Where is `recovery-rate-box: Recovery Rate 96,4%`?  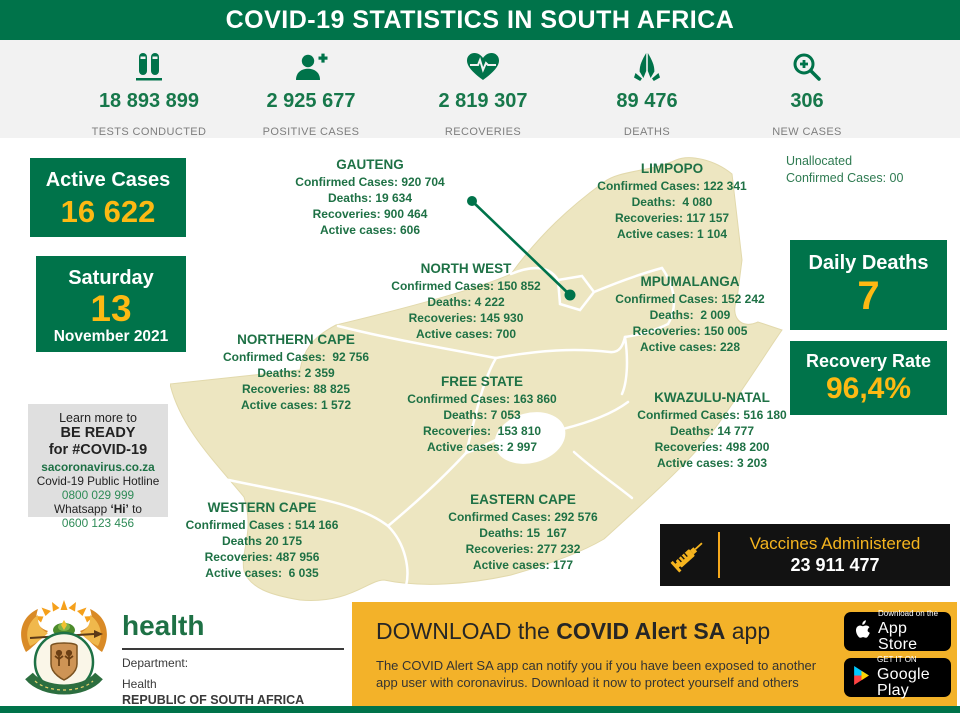
recovery-rate-box: Recovery Rate 96,4% is located at coordinates (868, 378).